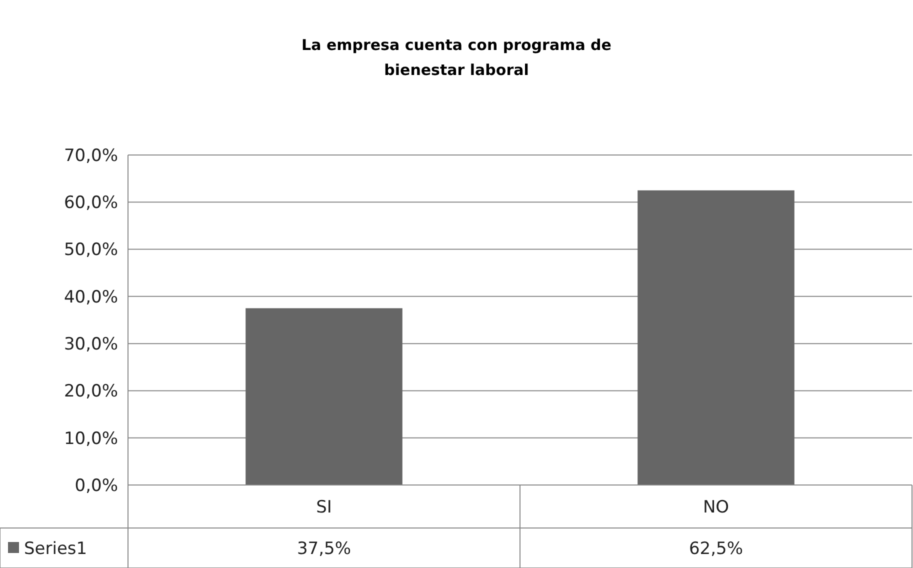 Image resolution: width=913 pixels, height=568 pixels. What do you see at coordinates (716, 548) in the screenshot?
I see `data-label: 62,5%` at bounding box center [716, 548].